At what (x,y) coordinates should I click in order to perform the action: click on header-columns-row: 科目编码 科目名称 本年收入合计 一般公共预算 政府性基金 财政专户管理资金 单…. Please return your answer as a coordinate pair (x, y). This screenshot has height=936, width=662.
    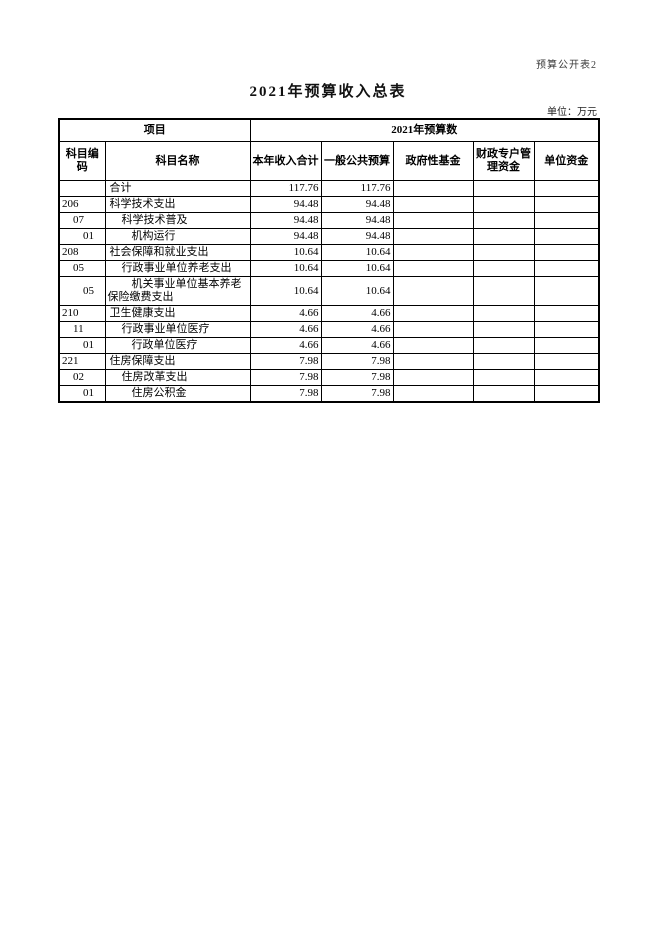
    Looking at the image, I should click on (329, 161).